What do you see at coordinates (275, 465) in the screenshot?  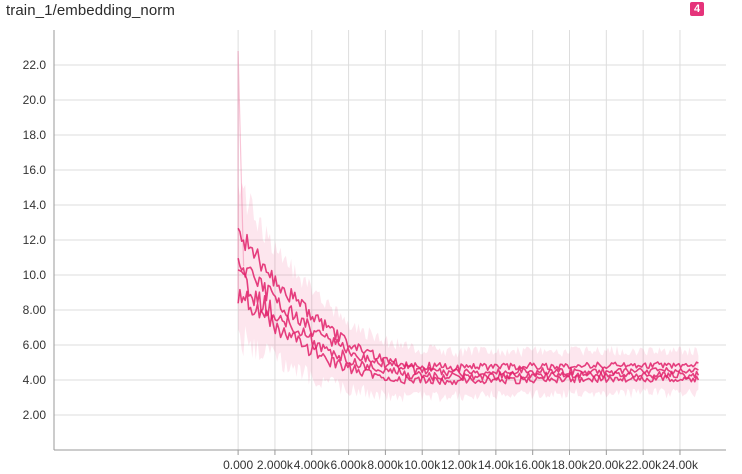 I see `x-tick-label: 2.000k` at bounding box center [275, 465].